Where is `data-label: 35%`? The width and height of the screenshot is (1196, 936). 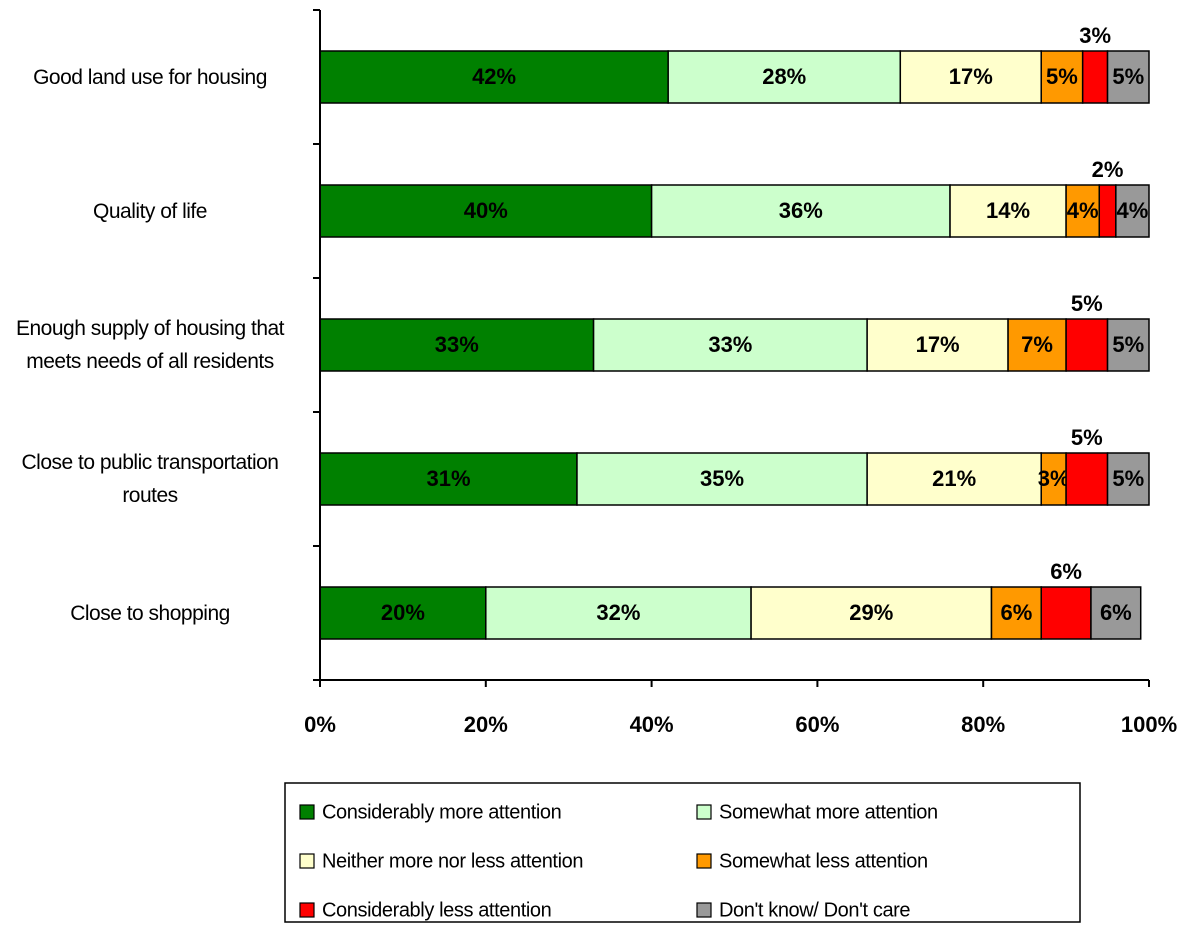
data-label: 35% is located at coordinates (722, 478).